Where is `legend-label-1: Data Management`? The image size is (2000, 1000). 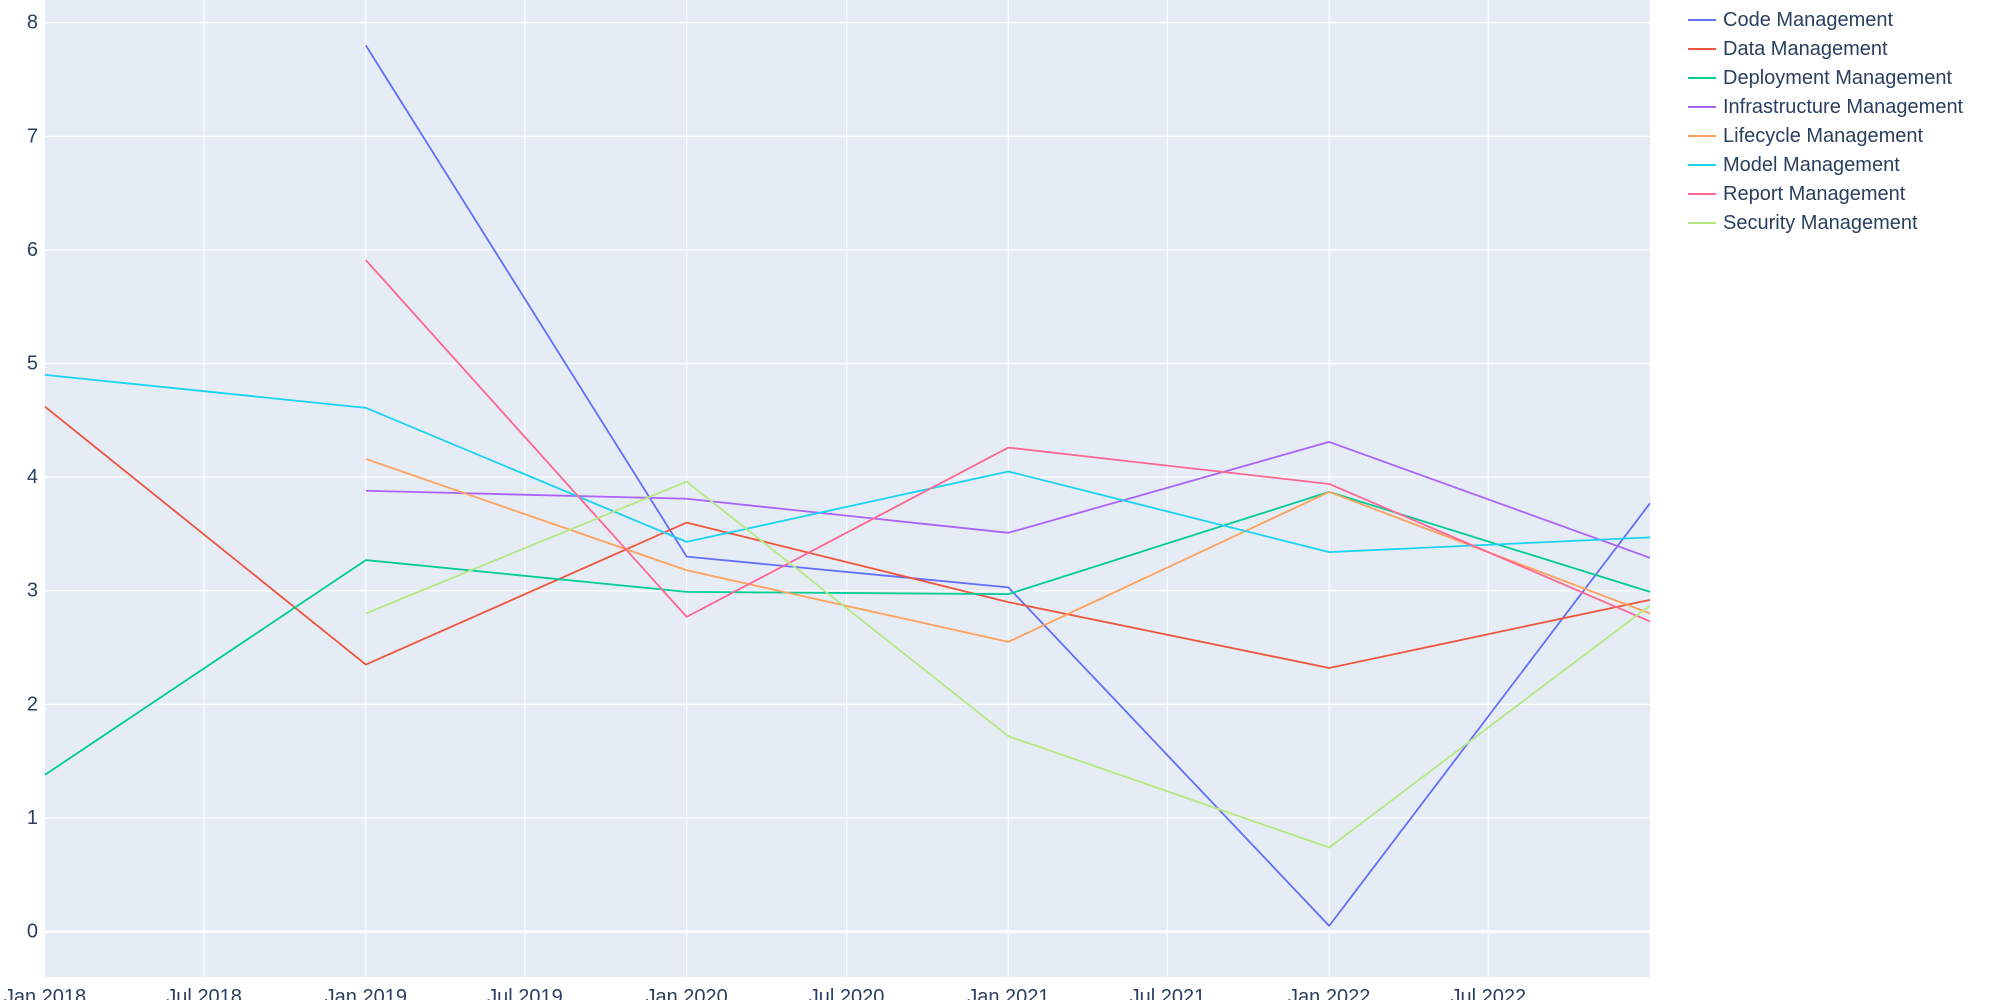 legend-label-1: Data Management is located at coordinates (1805, 49).